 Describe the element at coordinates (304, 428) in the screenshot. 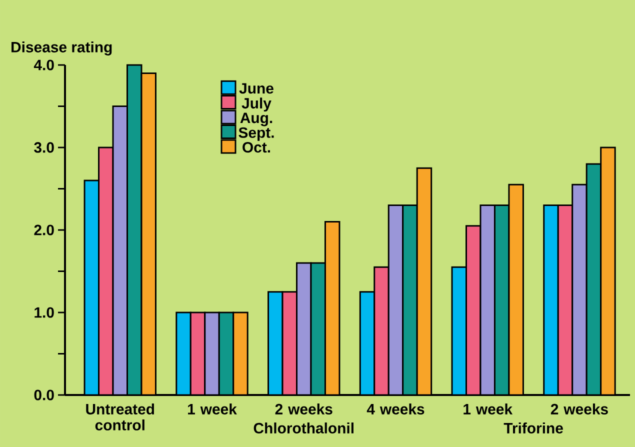

I see `text: Chlorothalonil` at that location.